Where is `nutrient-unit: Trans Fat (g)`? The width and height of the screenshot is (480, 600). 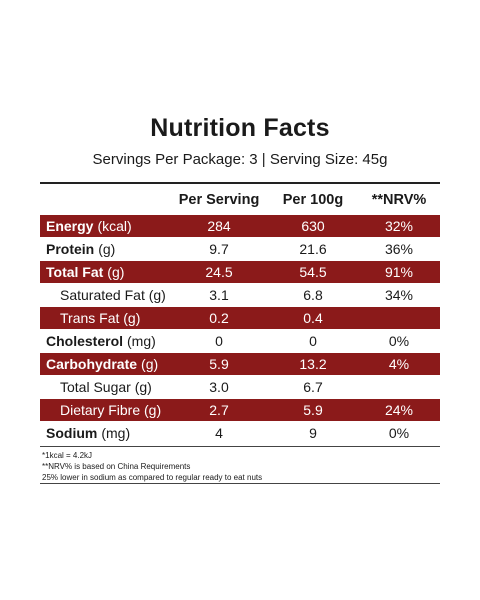
nutrient-unit: Trans Fat (g) is located at coordinates (100, 318).